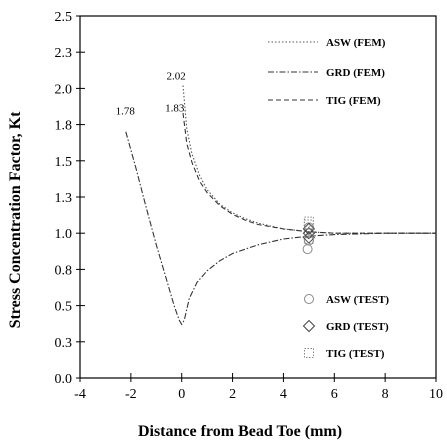 The image size is (447, 444). I want to click on x-tick-label: 10, so click(436, 394).